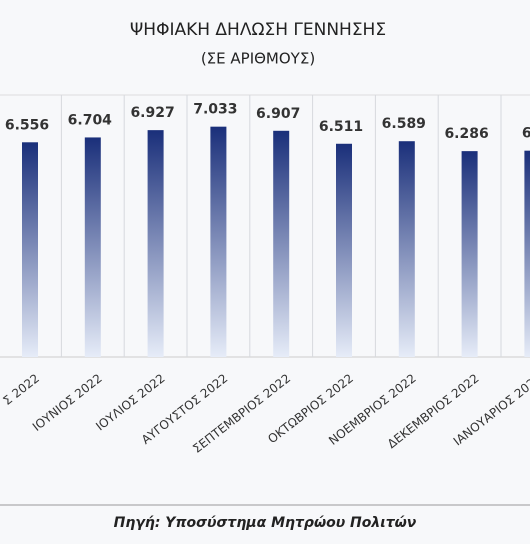 This screenshot has height=544, width=530. What do you see at coordinates (466, 134) in the screenshot?
I see `value-label: 6.286` at bounding box center [466, 134].